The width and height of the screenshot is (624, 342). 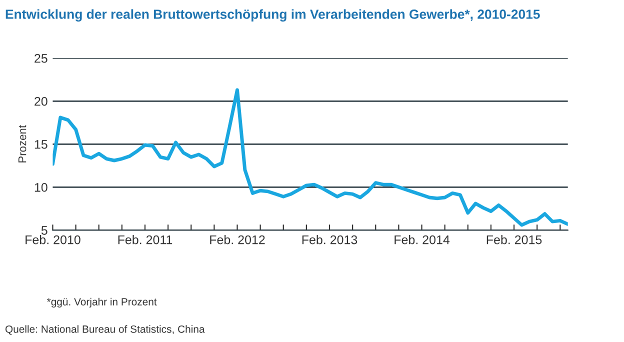 I want to click on x-tick-label: Feb. 2015, so click(x=514, y=239).